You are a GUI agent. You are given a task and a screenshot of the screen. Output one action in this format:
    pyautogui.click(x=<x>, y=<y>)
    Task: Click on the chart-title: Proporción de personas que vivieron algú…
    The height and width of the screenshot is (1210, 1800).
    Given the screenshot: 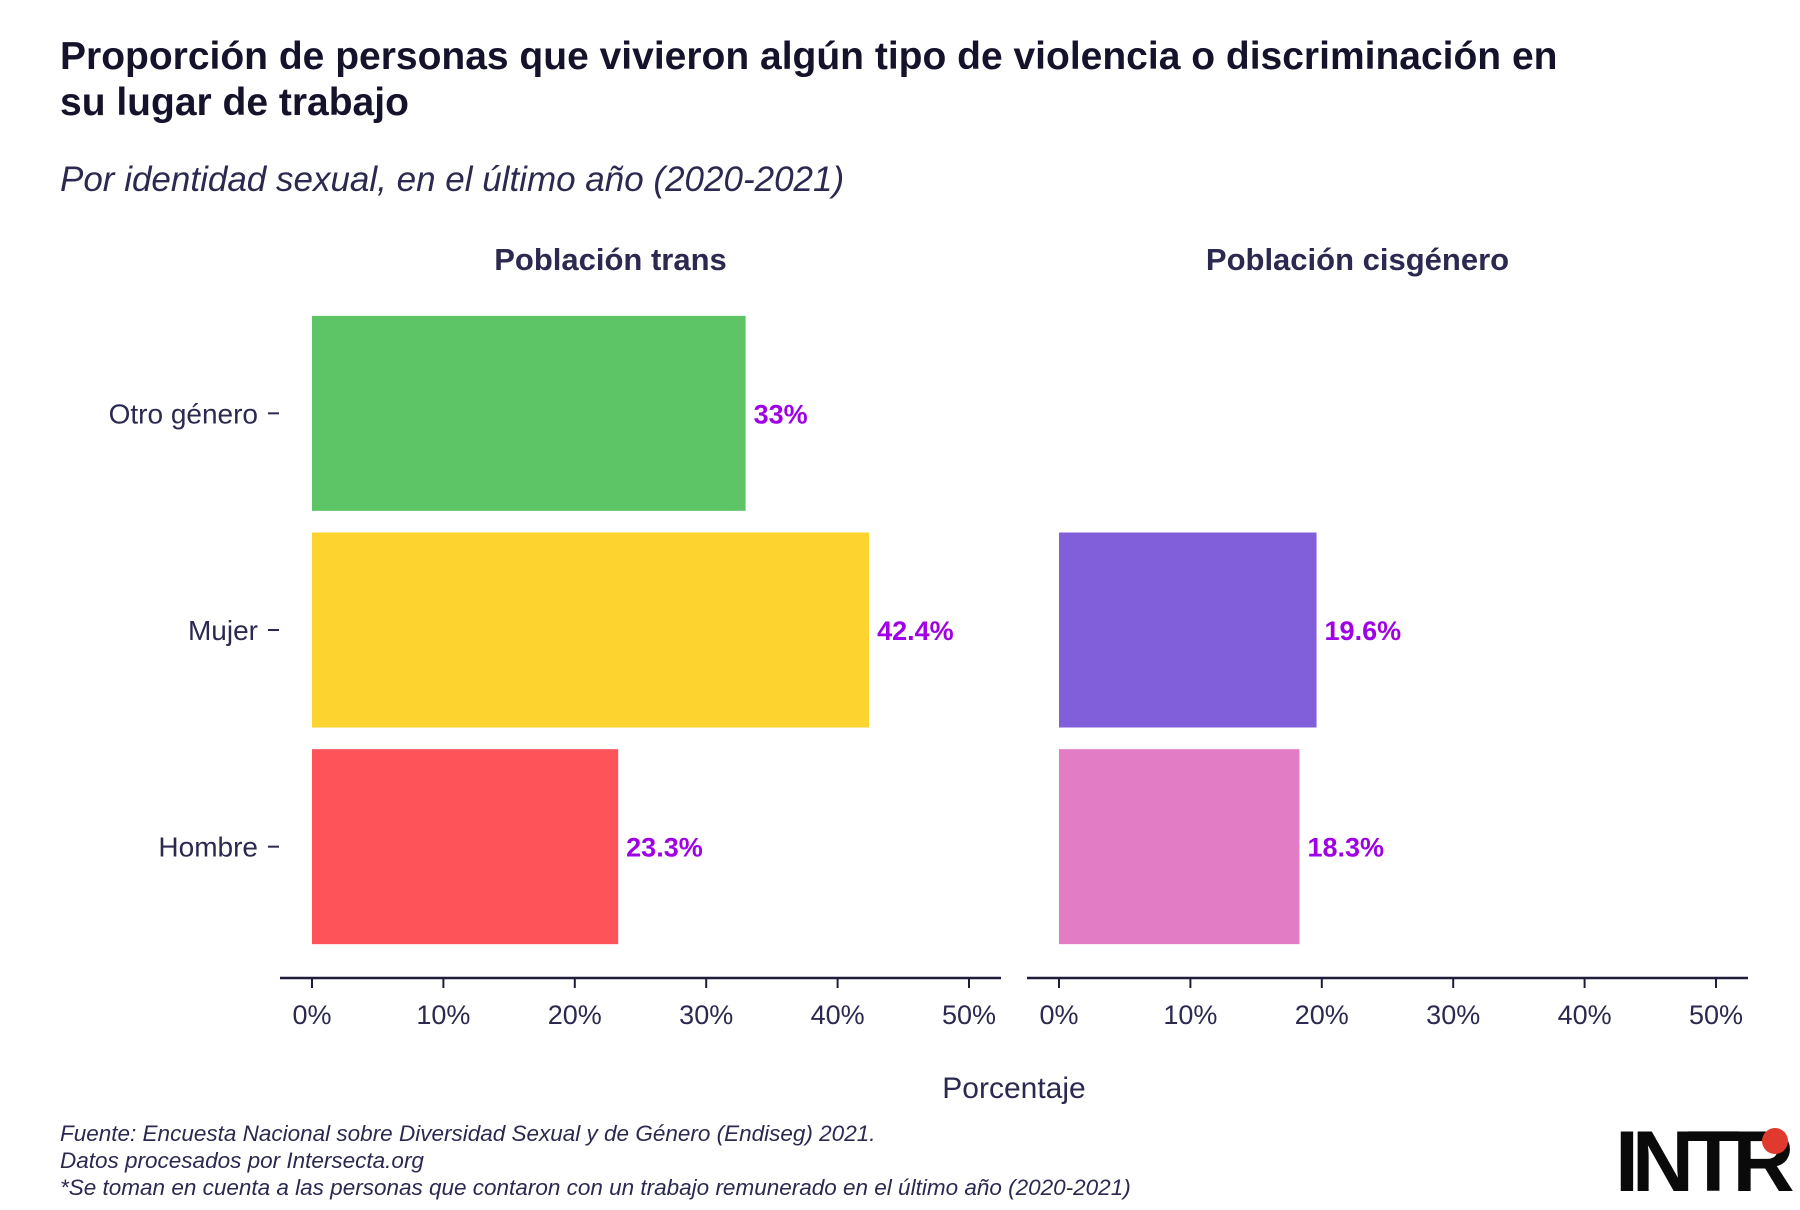 What is the action you would take?
    pyautogui.click(x=809, y=79)
    